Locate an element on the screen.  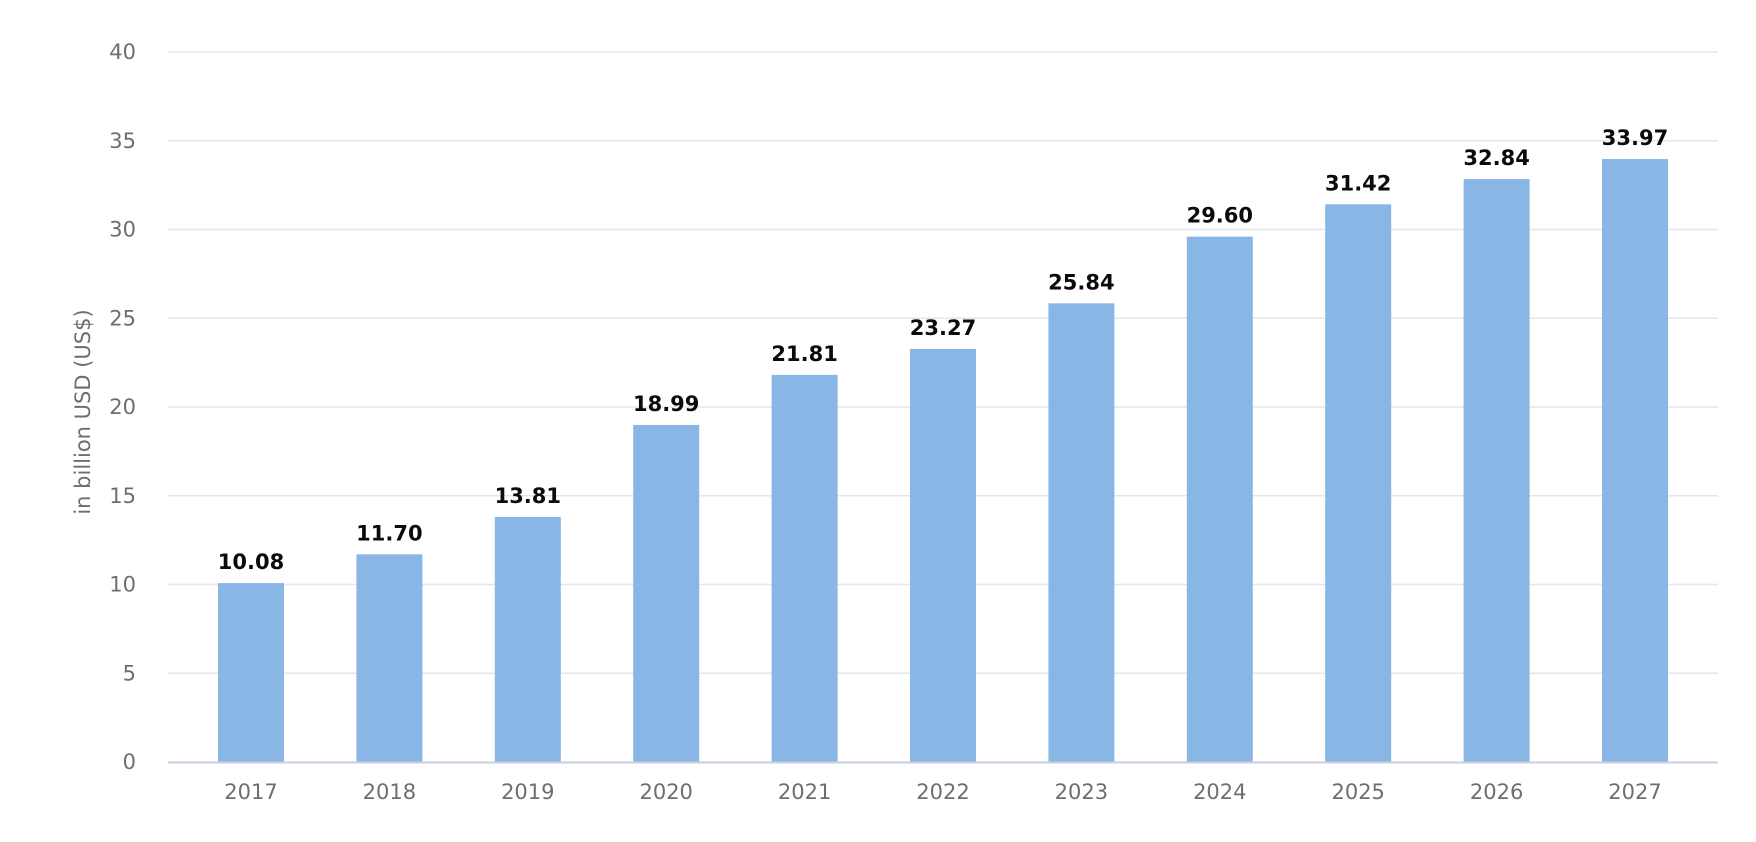
data-label: 23.27 is located at coordinates (943, 328).